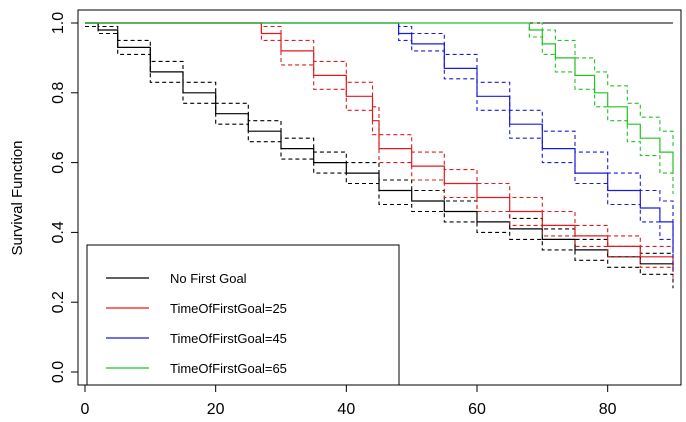 The width and height of the screenshot is (686, 422). What do you see at coordinates (477, 409) in the screenshot?
I see `x-tick-label: 60` at bounding box center [477, 409].